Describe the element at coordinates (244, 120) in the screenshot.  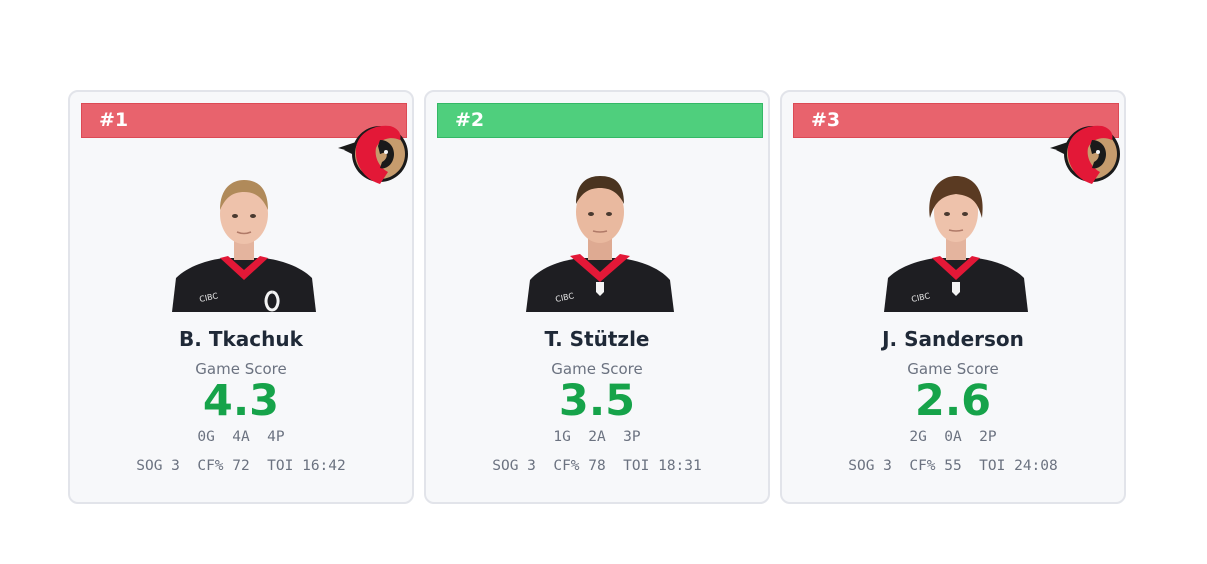
I see `rank-banner: #1` at that location.